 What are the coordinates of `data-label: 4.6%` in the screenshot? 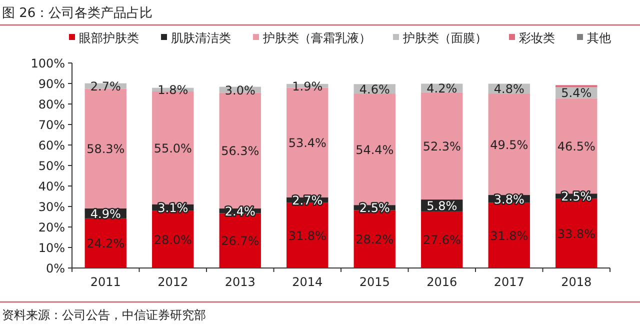 It's located at (374, 89).